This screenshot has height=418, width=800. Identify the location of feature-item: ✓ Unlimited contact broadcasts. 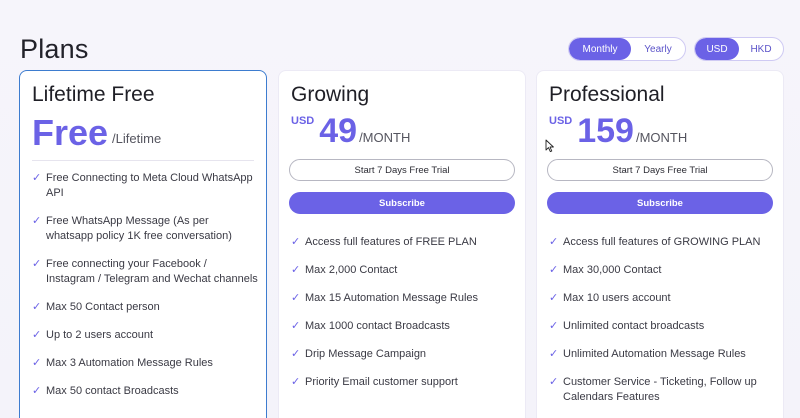
(627, 326).